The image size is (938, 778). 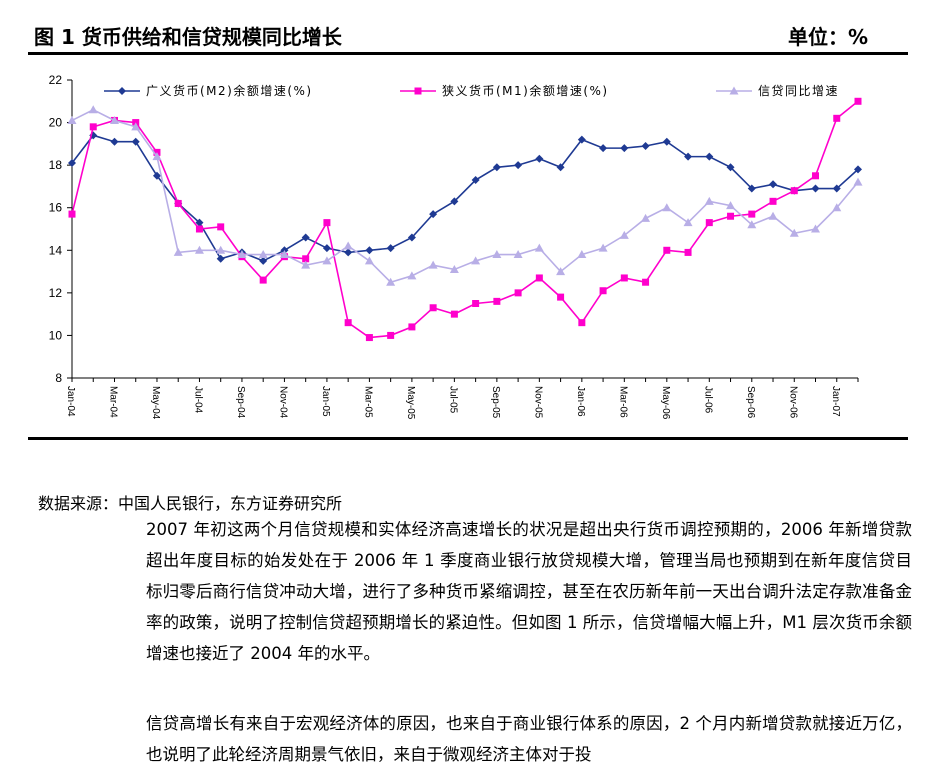 I want to click on legend-item: 狭义货币(M1)余额增速(%), so click(x=504, y=90).